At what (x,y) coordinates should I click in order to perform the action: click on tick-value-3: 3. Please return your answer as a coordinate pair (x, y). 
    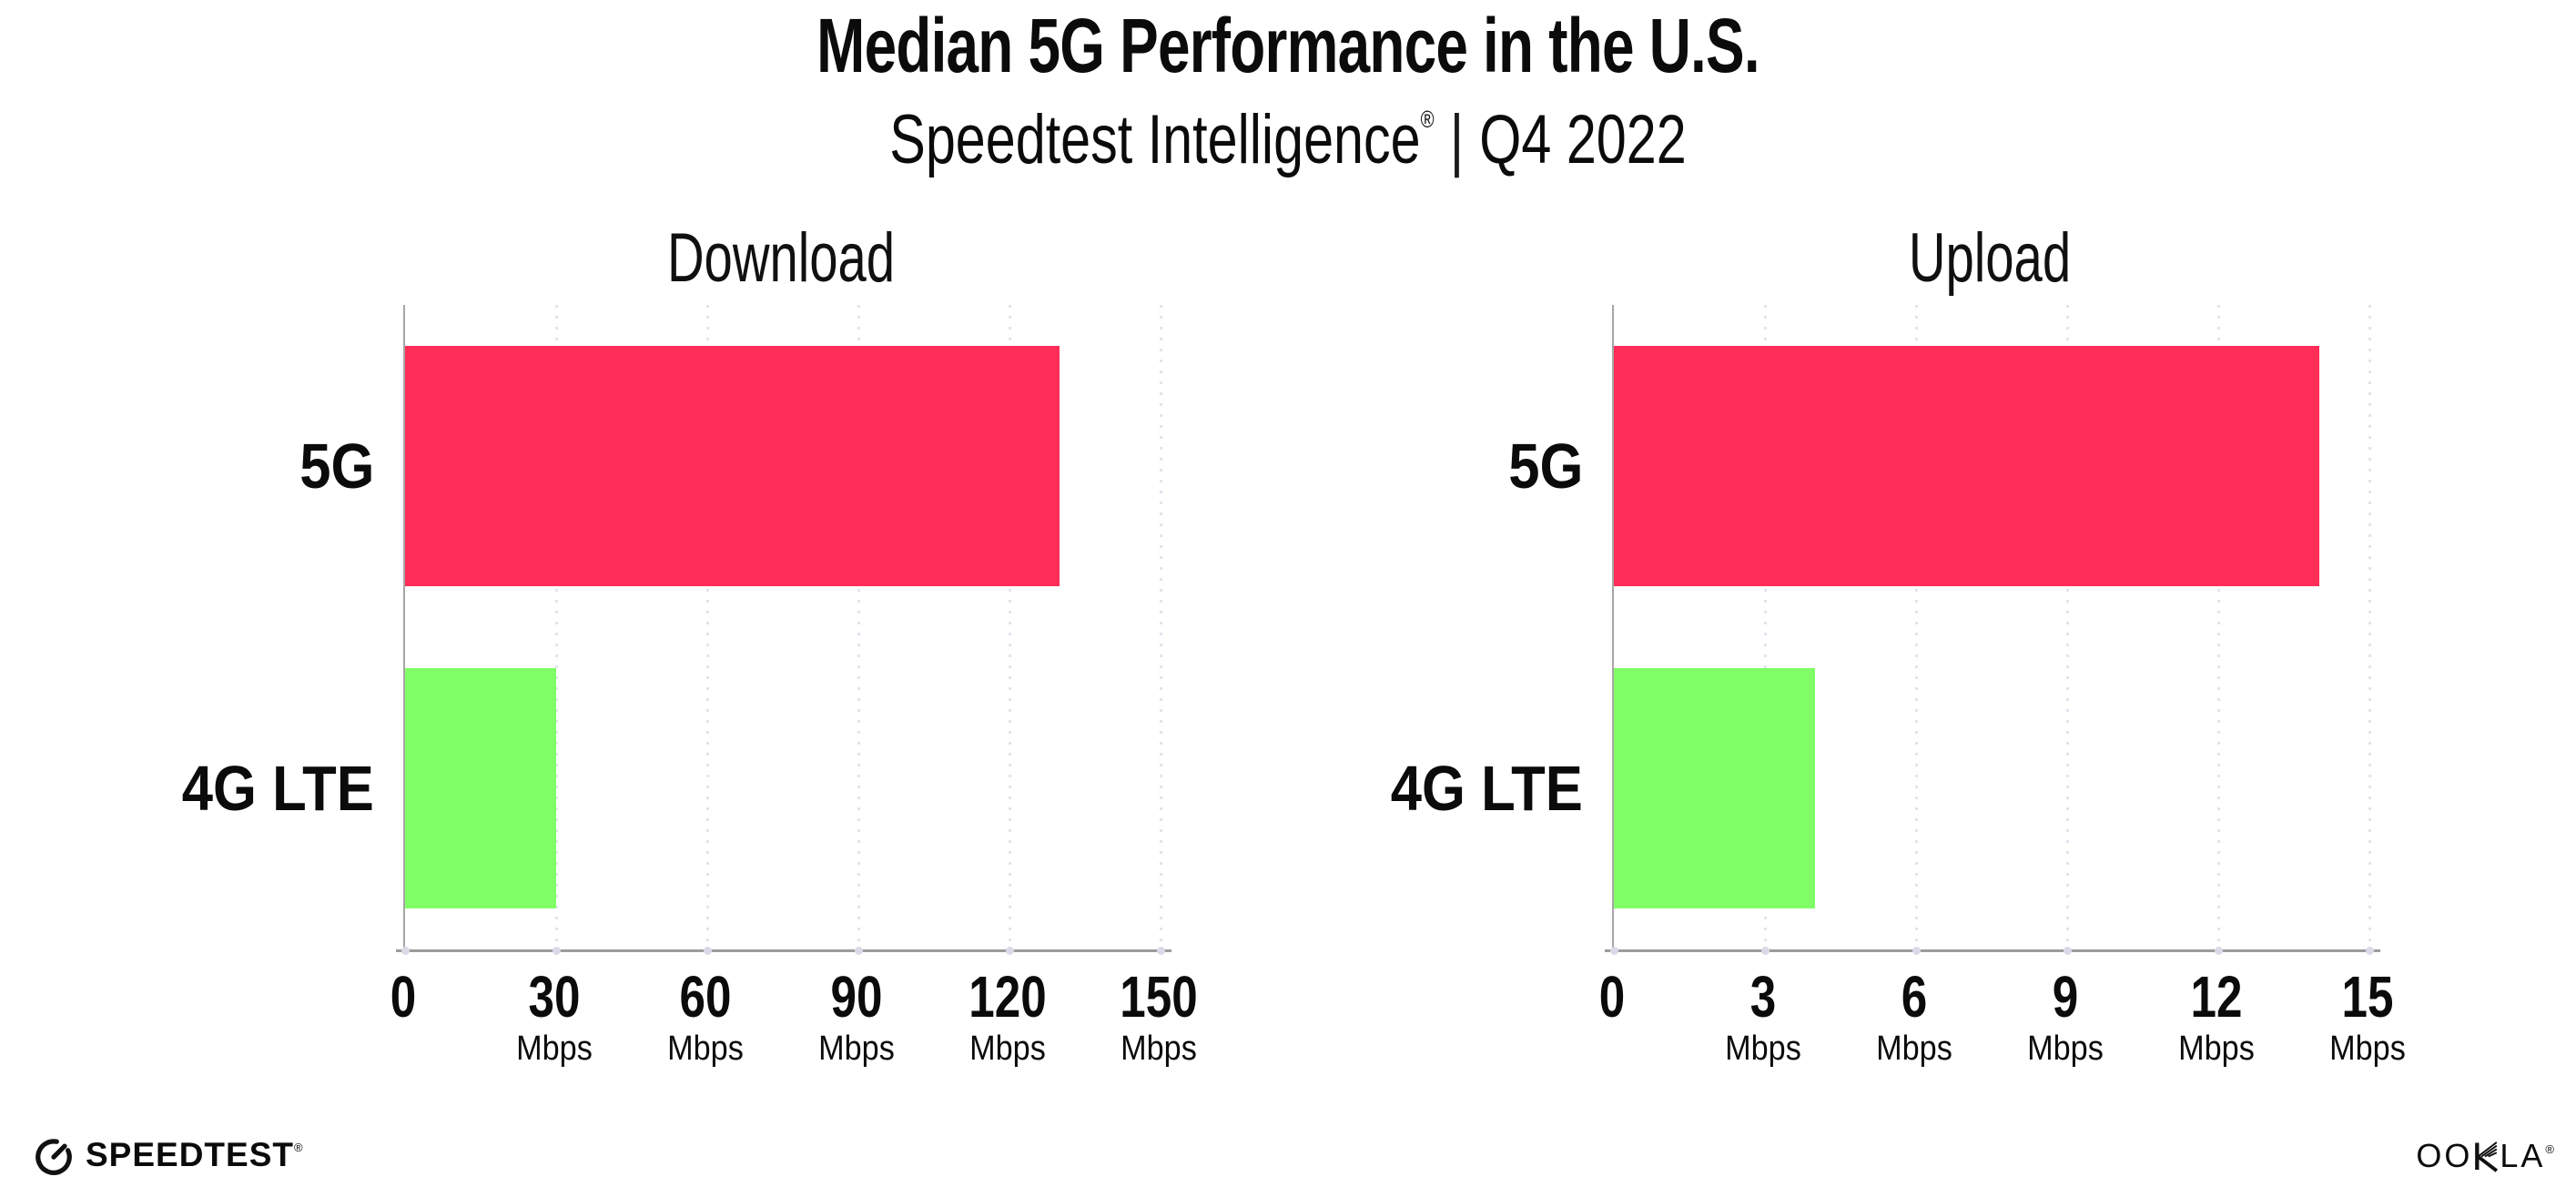
    Looking at the image, I should click on (1763, 997).